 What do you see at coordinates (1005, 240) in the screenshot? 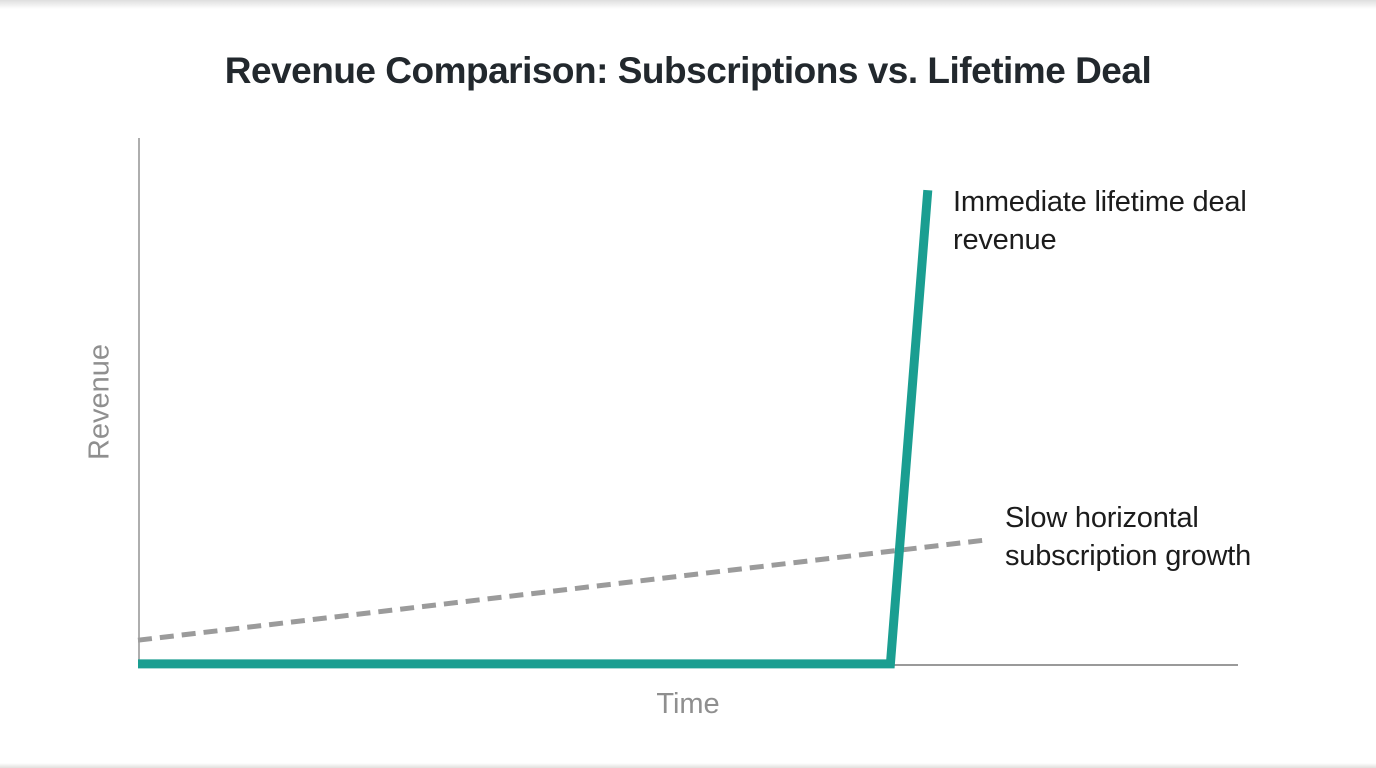
I see `annotation-line: revenue` at bounding box center [1005, 240].